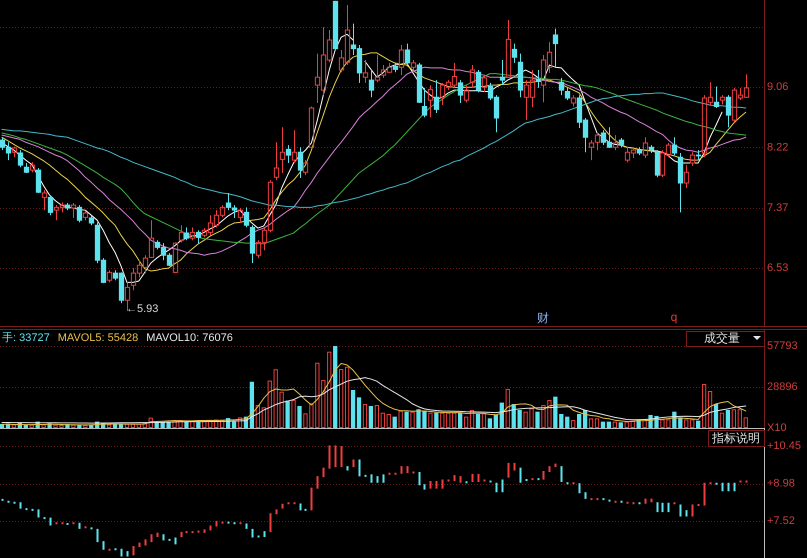 This screenshot has width=807, height=558. What do you see at coordinates (722, 338) in the screenshot?
I see `chart-title: 成交量` at bounding box center [722, 338].